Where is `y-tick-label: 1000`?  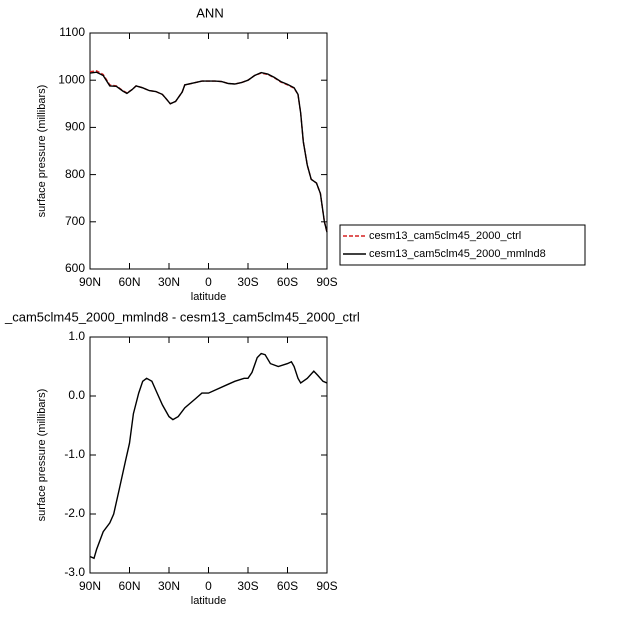
y-tick-label: 1000 is located at coordinates (71, 79).